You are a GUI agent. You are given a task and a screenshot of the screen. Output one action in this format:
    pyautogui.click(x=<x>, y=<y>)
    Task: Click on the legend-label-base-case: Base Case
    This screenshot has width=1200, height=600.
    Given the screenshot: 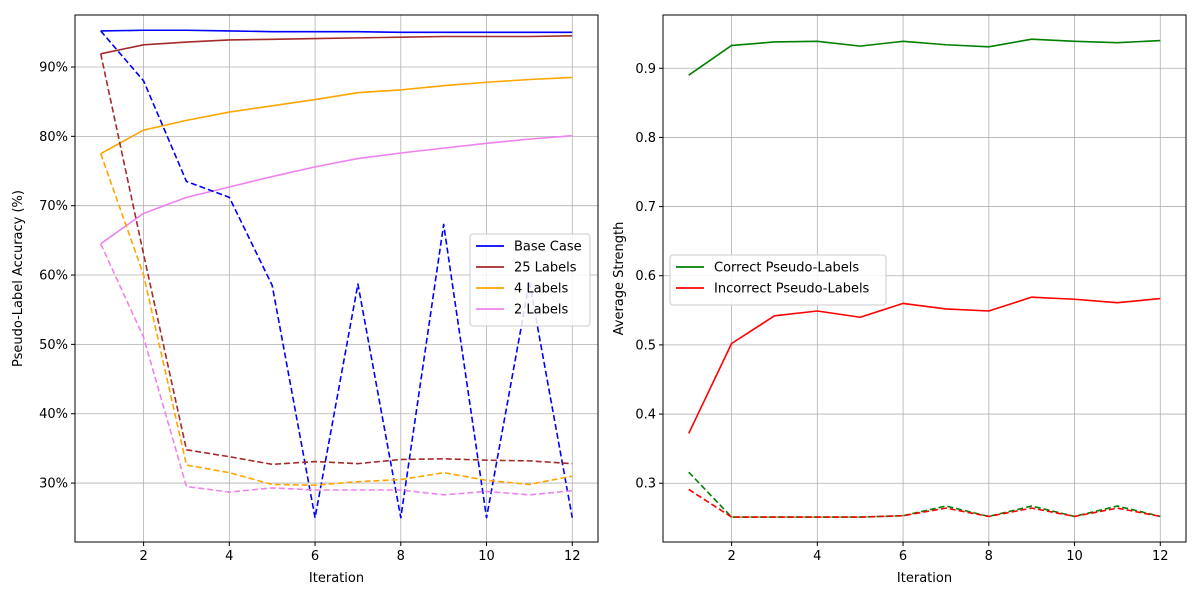 What is the action you would take?
    pyautogui.click(x=548, y=247)
    